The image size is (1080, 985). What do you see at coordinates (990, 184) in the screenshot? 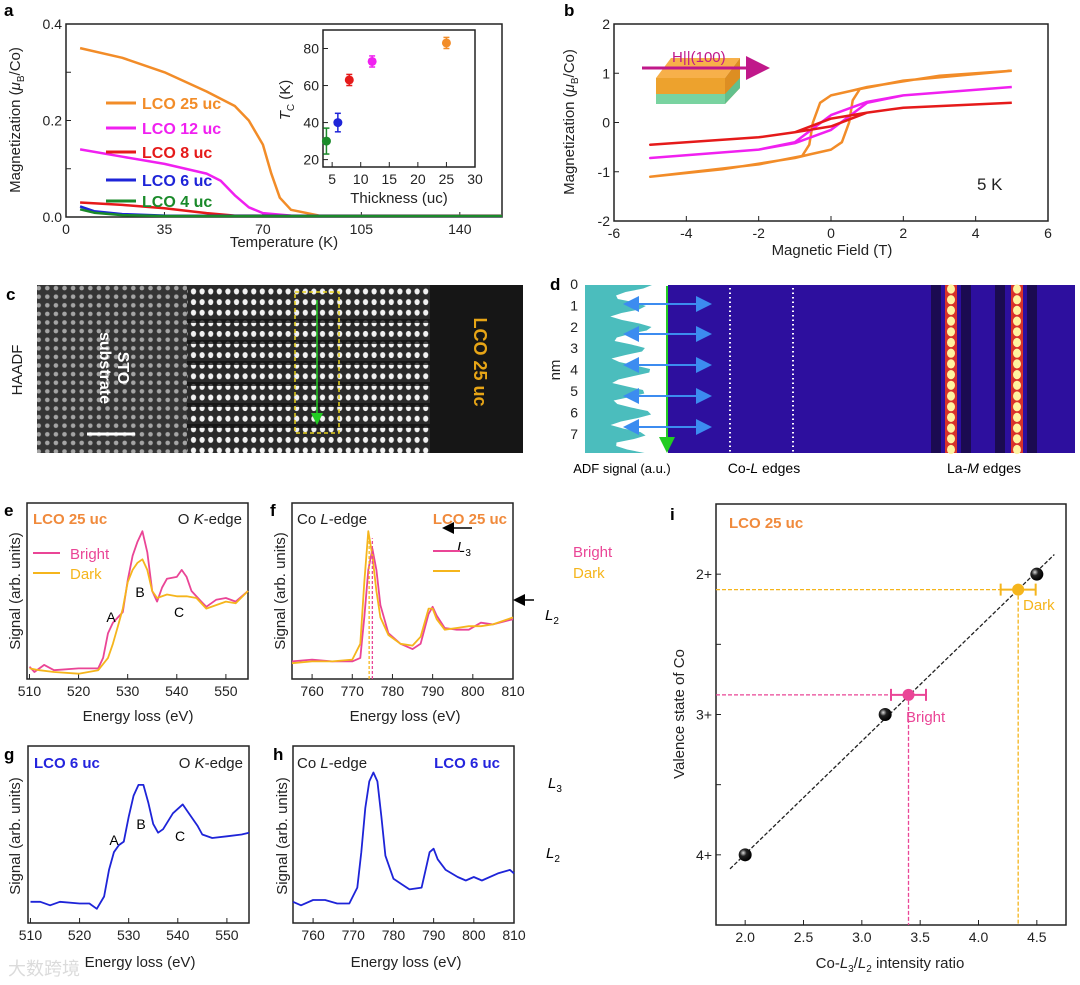
I see `temperature-label: 5 K` at bounding box center [990, 184].